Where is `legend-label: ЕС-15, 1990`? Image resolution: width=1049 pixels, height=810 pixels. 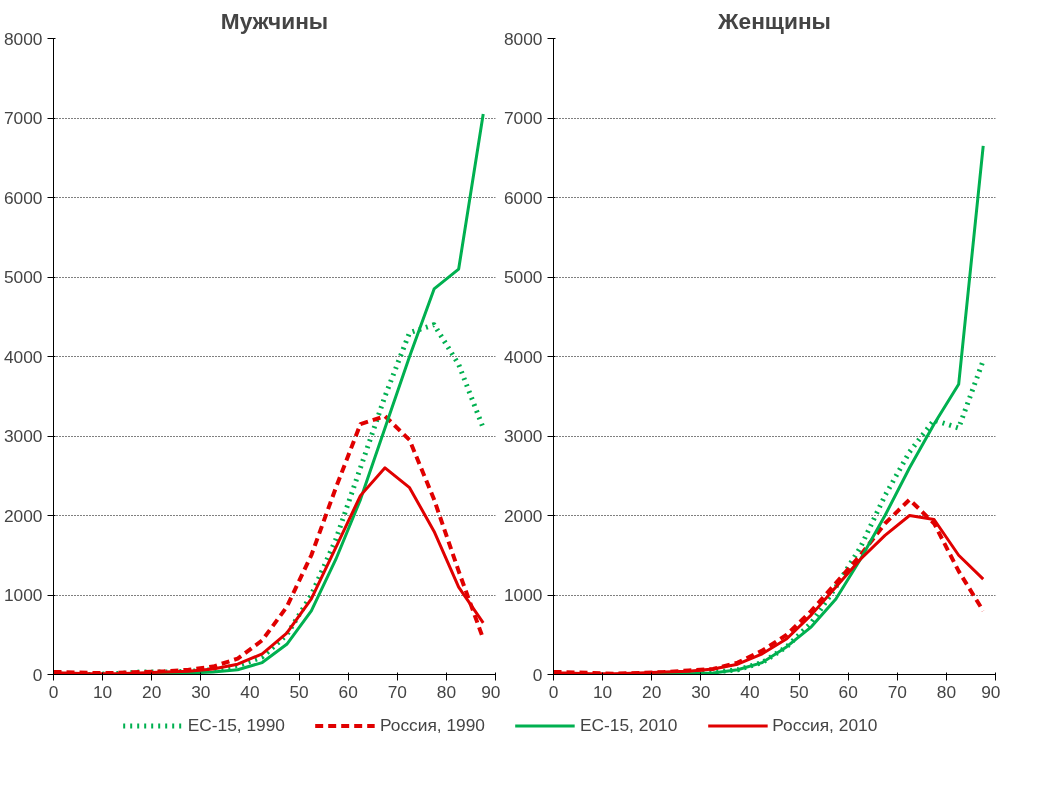
legend-label: ЕС-15, 1990 is located at coordinates (236, 725).